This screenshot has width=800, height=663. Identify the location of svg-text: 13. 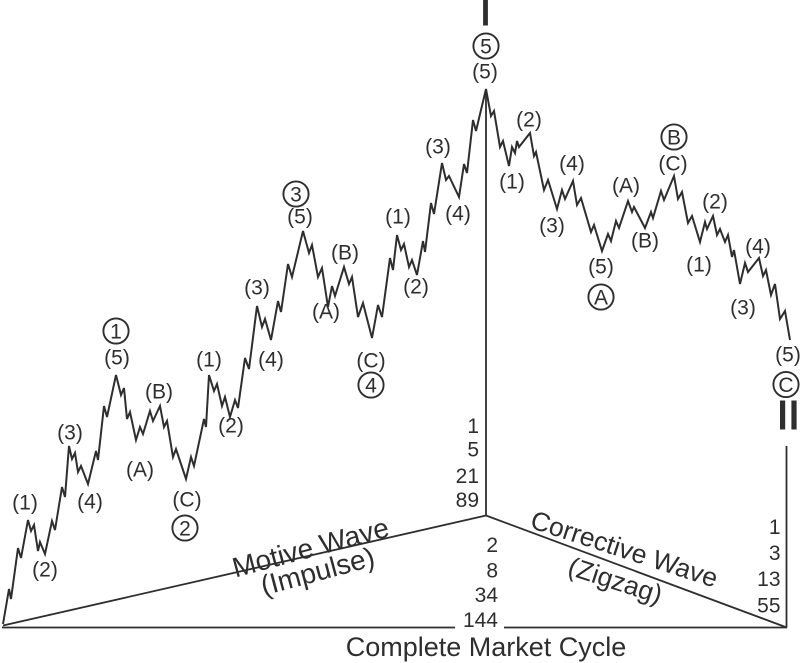
(768, 579).